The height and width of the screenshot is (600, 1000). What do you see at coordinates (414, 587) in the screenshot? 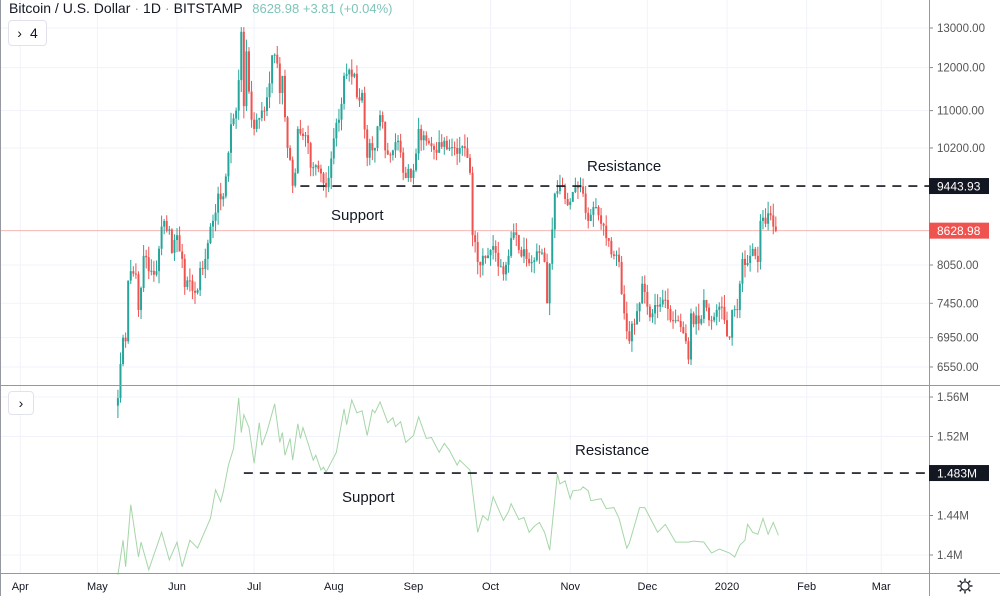
I see `x-tick-label: Sep` at bounding box center [414, 587].